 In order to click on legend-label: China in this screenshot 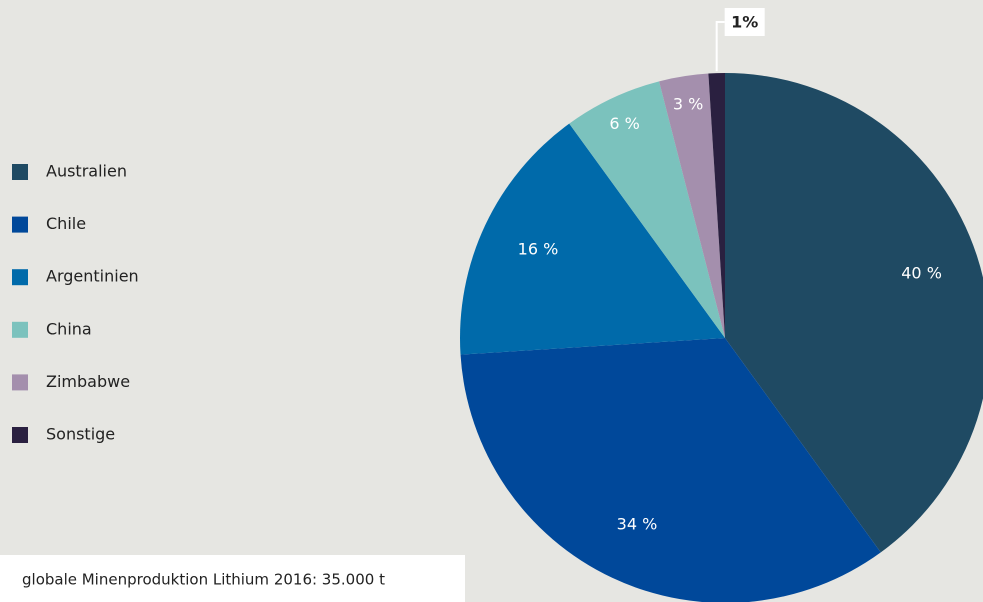, I will do `click(69, 328)`.